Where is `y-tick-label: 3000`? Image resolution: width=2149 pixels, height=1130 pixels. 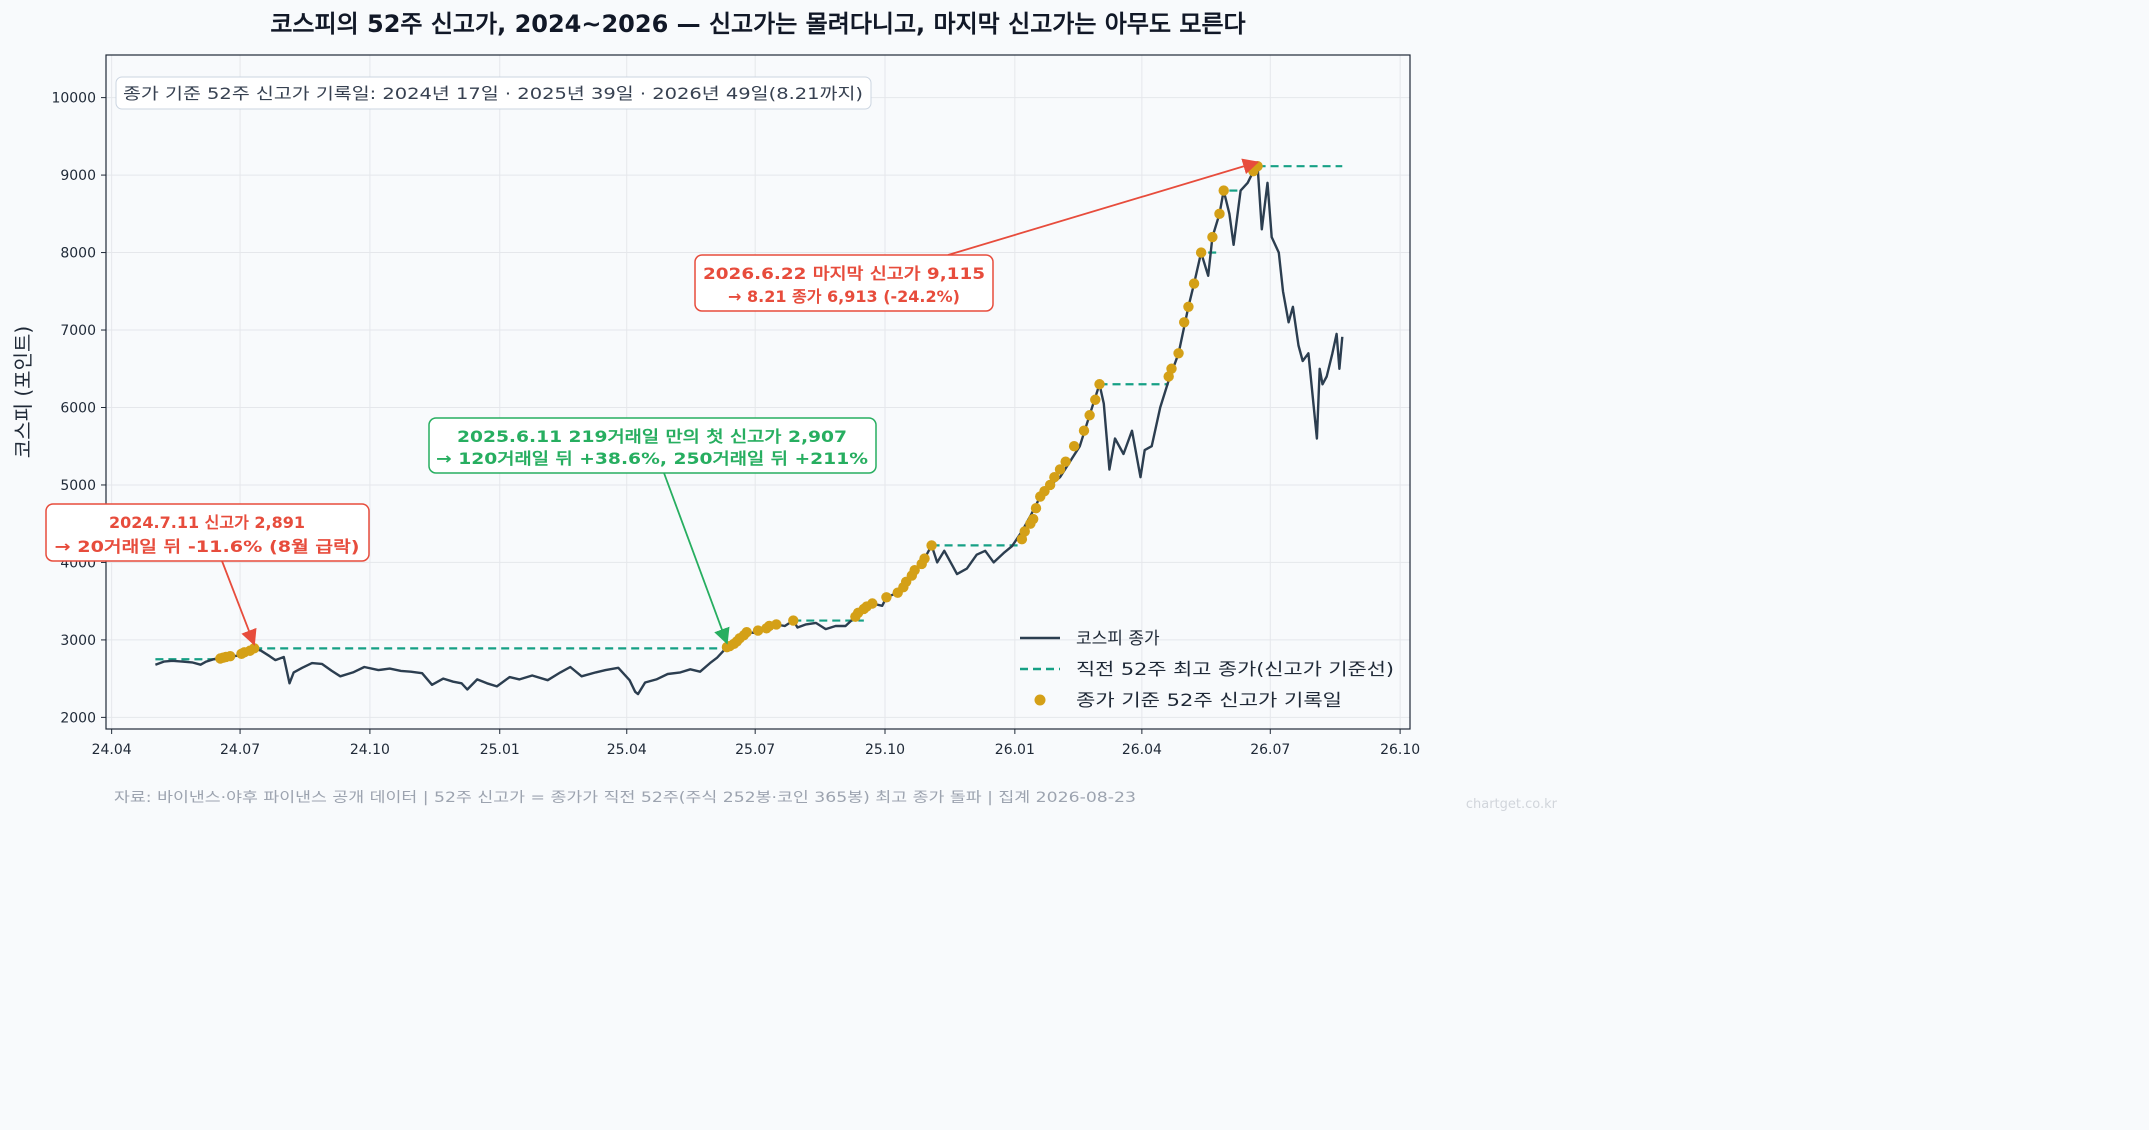 y-tick-label: 3000 is located at coordinates (78, 641).